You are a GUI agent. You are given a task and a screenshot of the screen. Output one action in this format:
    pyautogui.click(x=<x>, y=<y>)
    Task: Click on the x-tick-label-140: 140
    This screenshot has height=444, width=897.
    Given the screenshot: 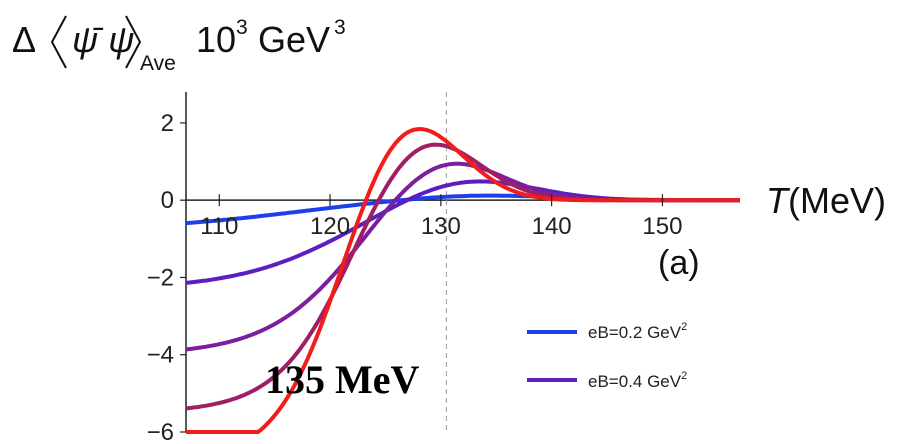 What is the action you would take?
    pyautogui.click(x=552, y=226)
    